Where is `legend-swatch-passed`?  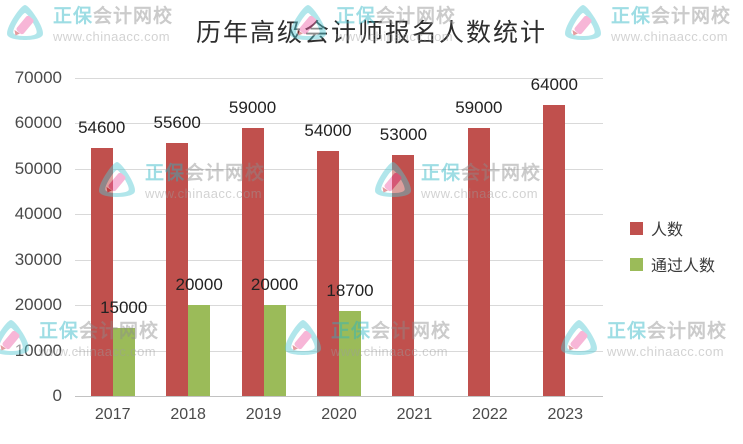 legend-swatch-passed is located at coordinates (636, 264).